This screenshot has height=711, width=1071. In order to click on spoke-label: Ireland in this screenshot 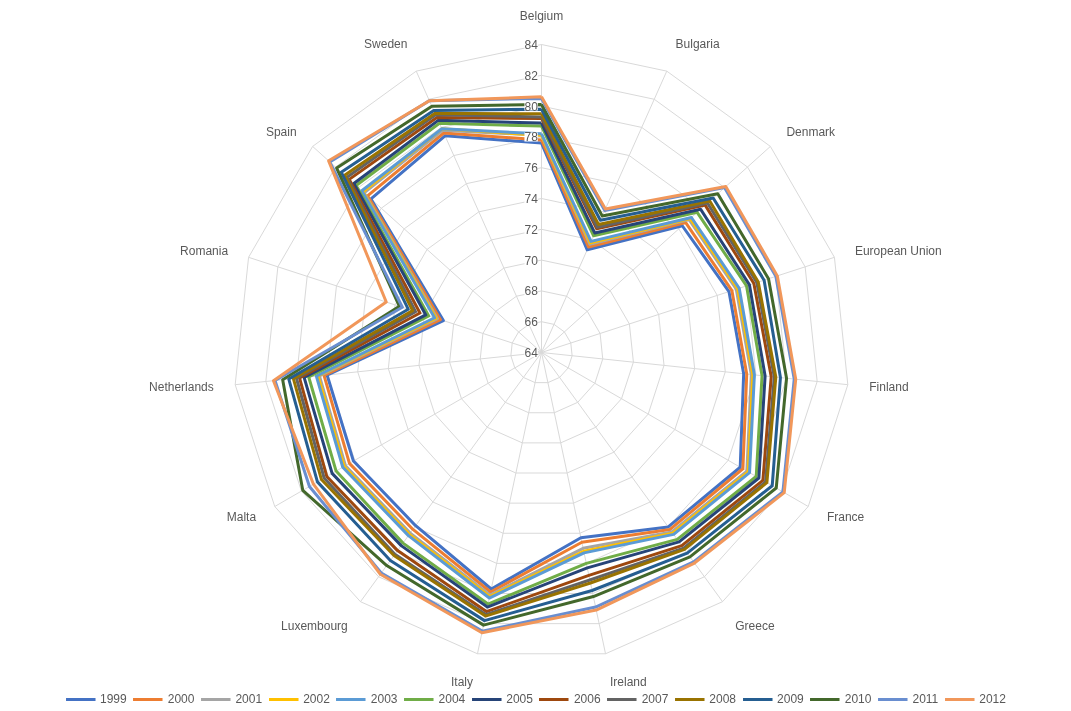, I will do `click(628, 681)`.